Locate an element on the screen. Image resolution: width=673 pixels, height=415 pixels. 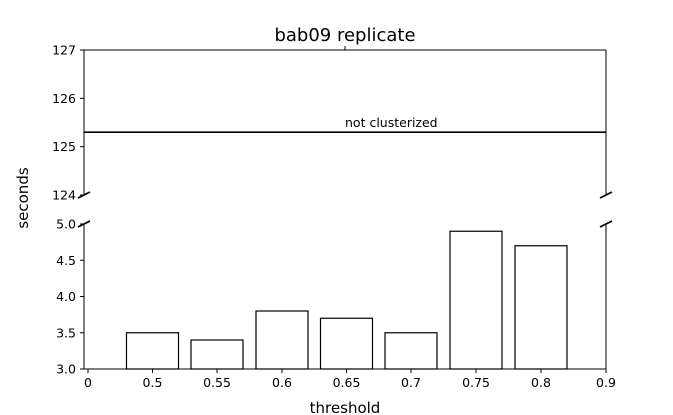
bottom-y-tick-label: 3.0 is located at coordinates (66, 369).